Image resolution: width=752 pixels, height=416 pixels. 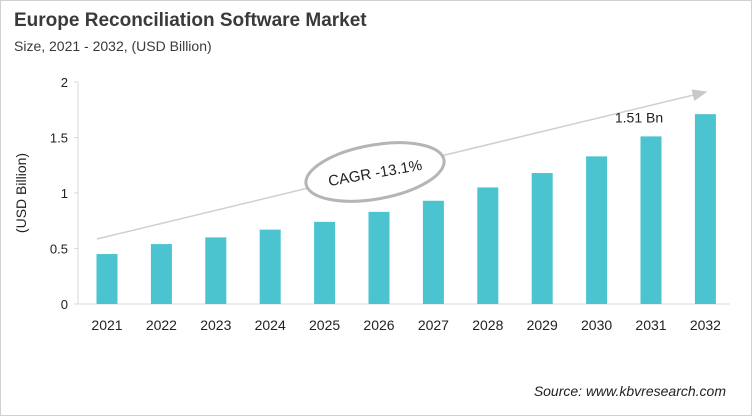 What do you see at coordinates (107, 279) in the screenshot?
I see `bar-2021` at bounding box center [107, 279].